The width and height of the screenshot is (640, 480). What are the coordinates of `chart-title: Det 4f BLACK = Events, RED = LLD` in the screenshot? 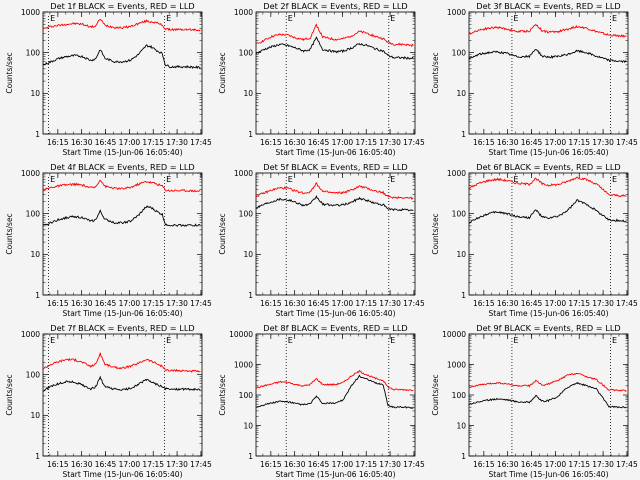 It's located at (122, 167).